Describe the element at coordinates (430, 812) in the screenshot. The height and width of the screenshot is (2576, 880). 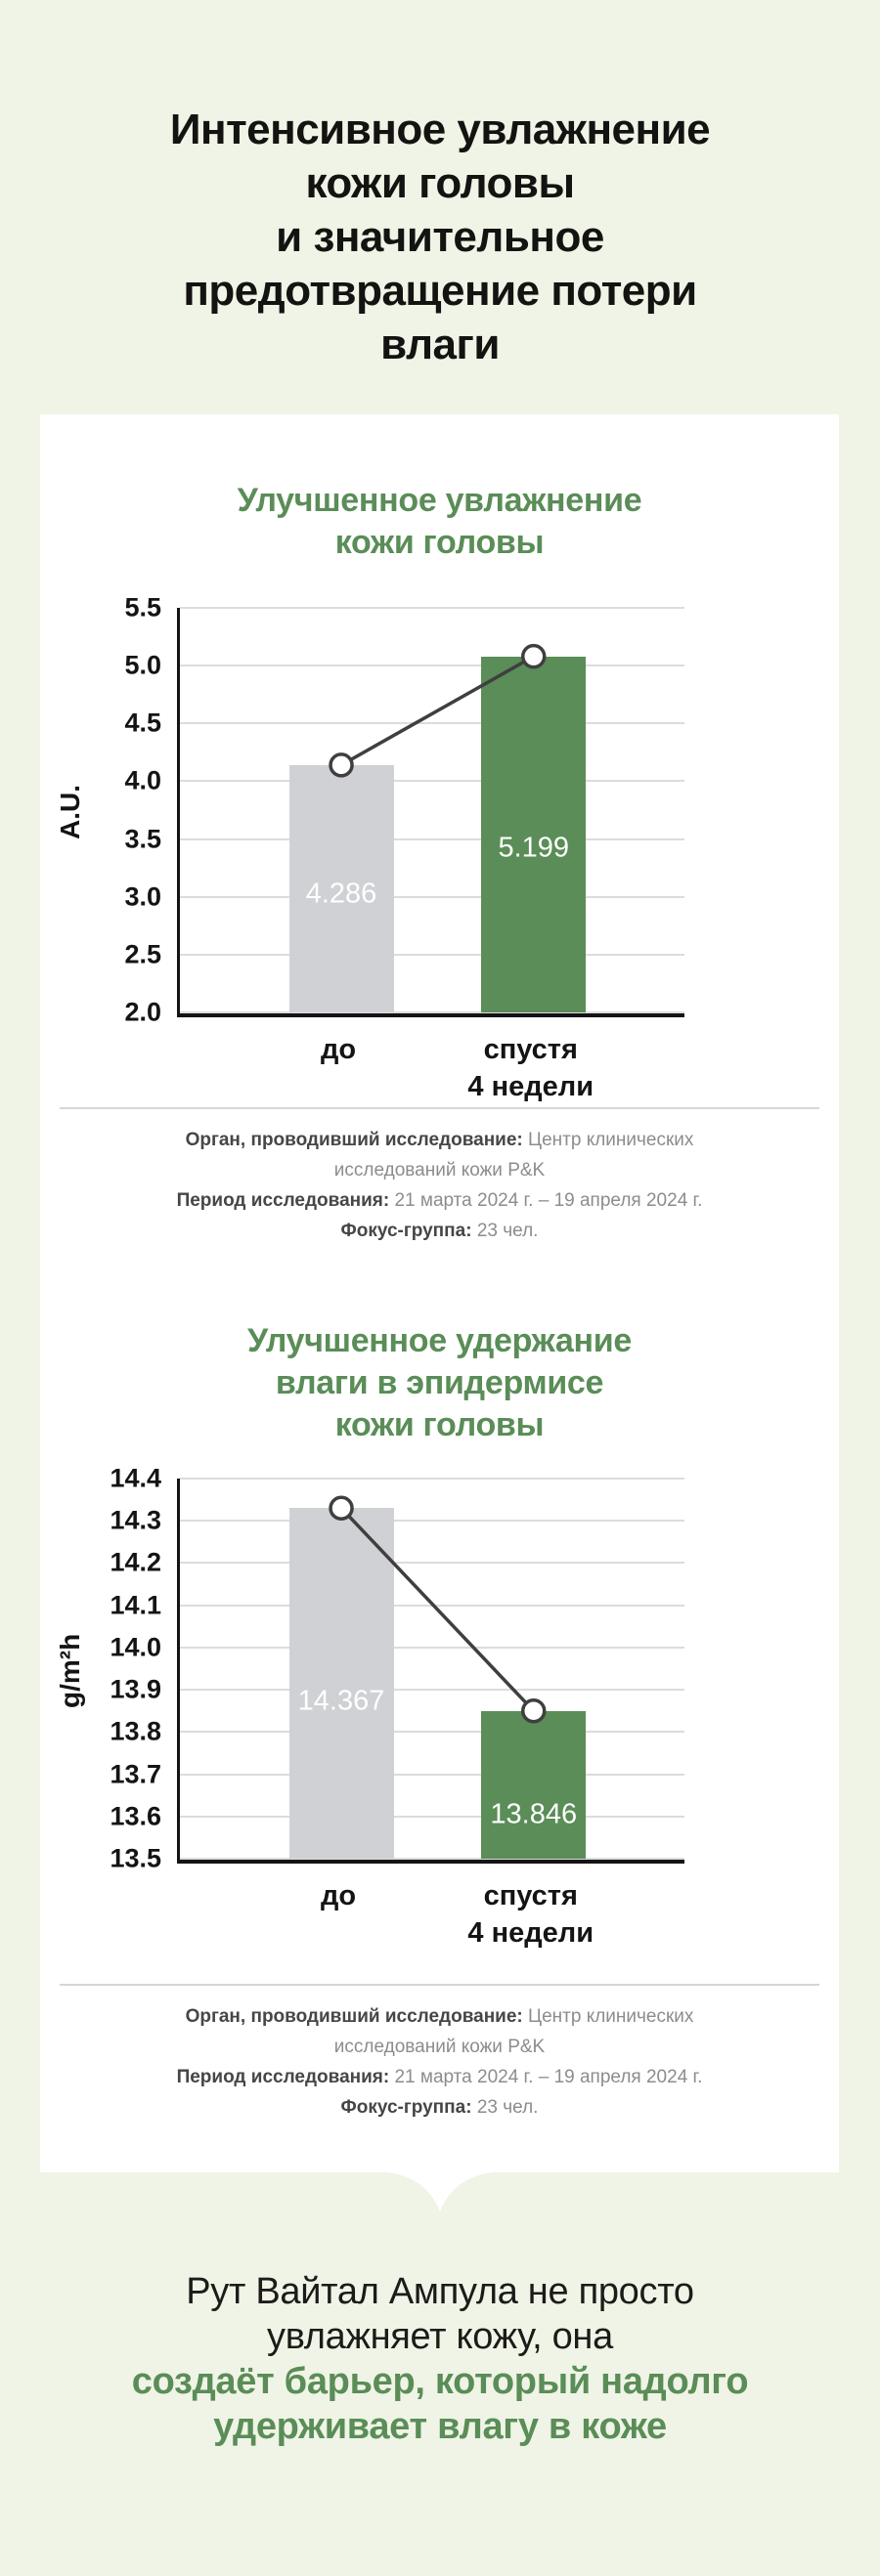
I see `plot-area: 4.286 5.199` at that location.